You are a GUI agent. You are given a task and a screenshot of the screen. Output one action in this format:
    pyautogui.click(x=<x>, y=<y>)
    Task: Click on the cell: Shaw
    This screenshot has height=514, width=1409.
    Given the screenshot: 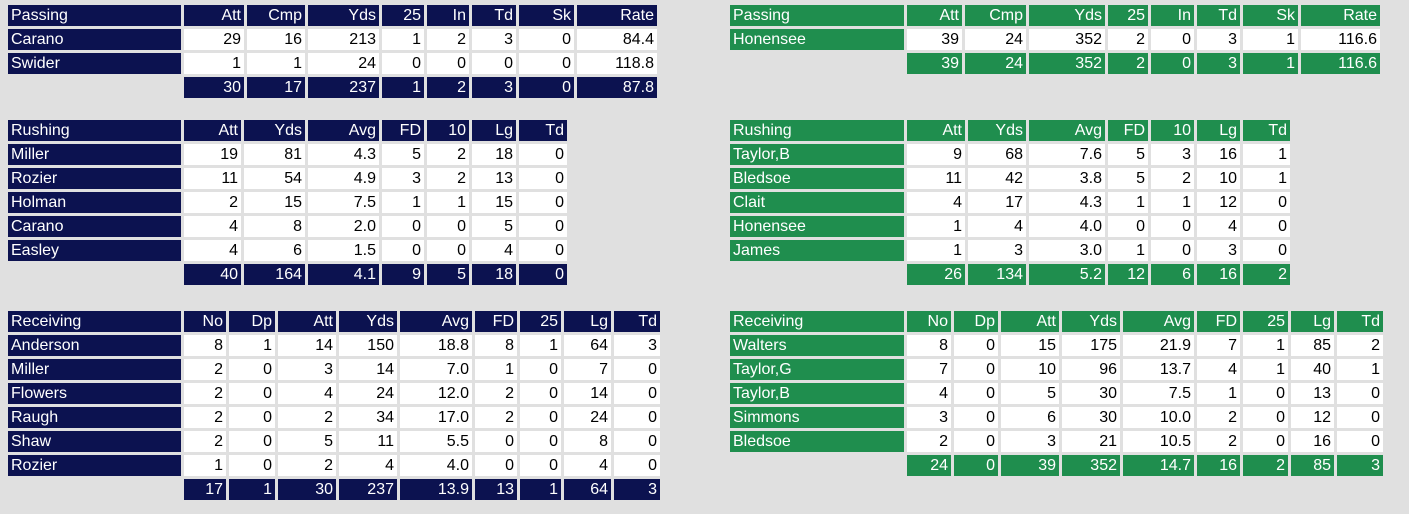 What is the action you would take?
    pyautogui.click(x=94, y=441)
    